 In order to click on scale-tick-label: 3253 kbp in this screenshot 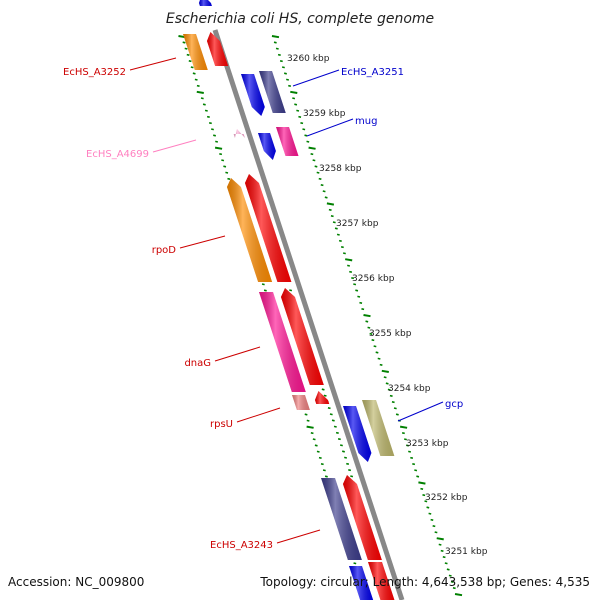, I will do `click(427, 444)`.